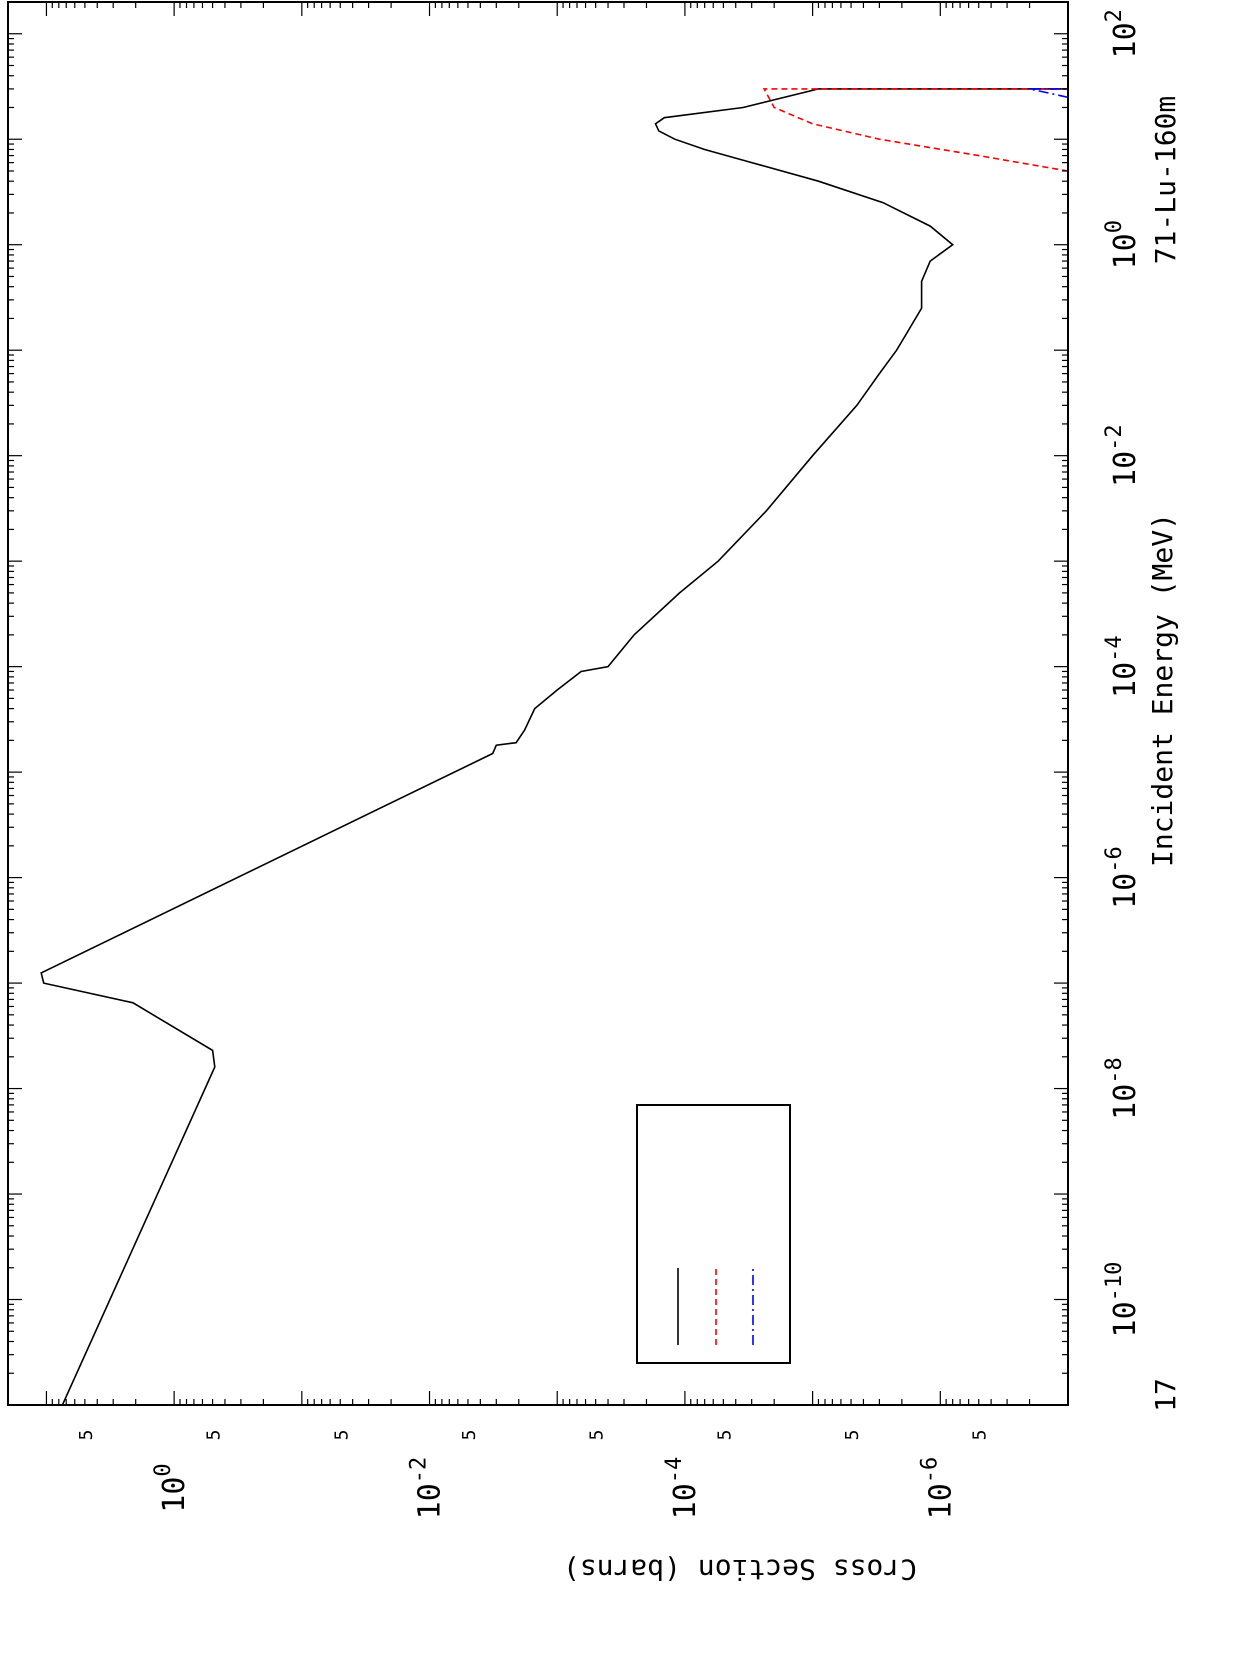  What do you see at coordinates (1165, 180) in the screenshot?
I see `chart-title: 71-Lu-160m` at bounding box center [1165, 180].